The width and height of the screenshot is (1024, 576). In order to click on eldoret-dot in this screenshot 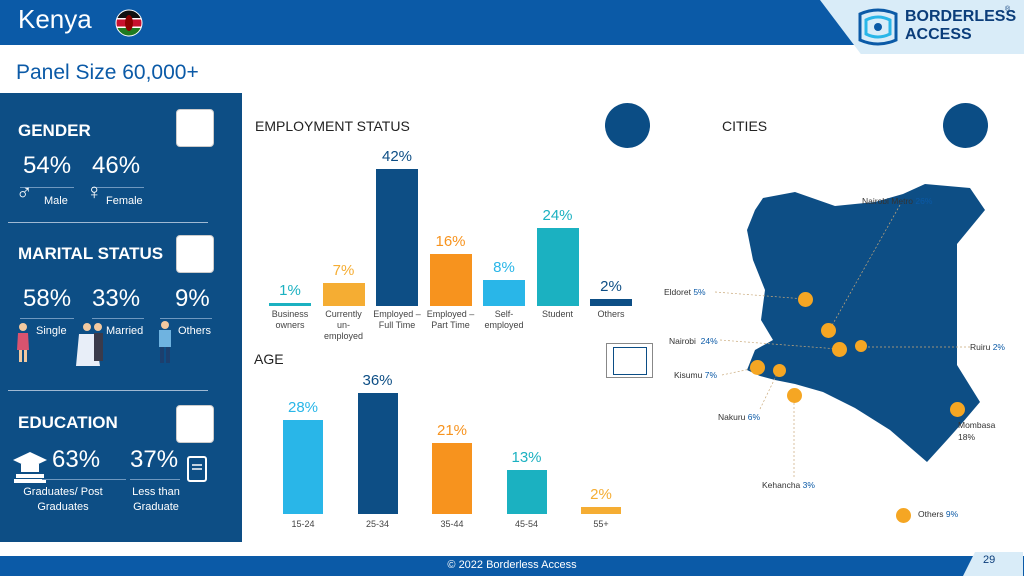, I will do `click(805, 299)`.